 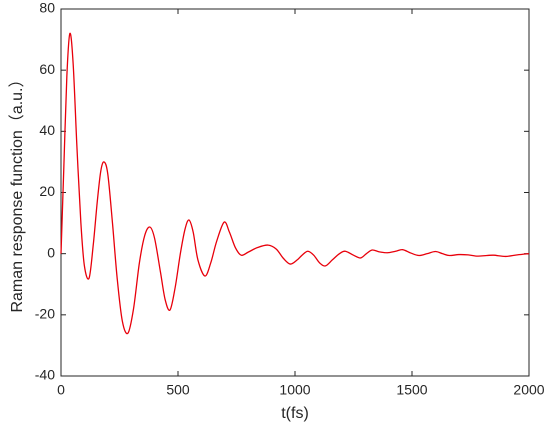 I want to click on y-tick-label: -20, so click(x=45, y=314).